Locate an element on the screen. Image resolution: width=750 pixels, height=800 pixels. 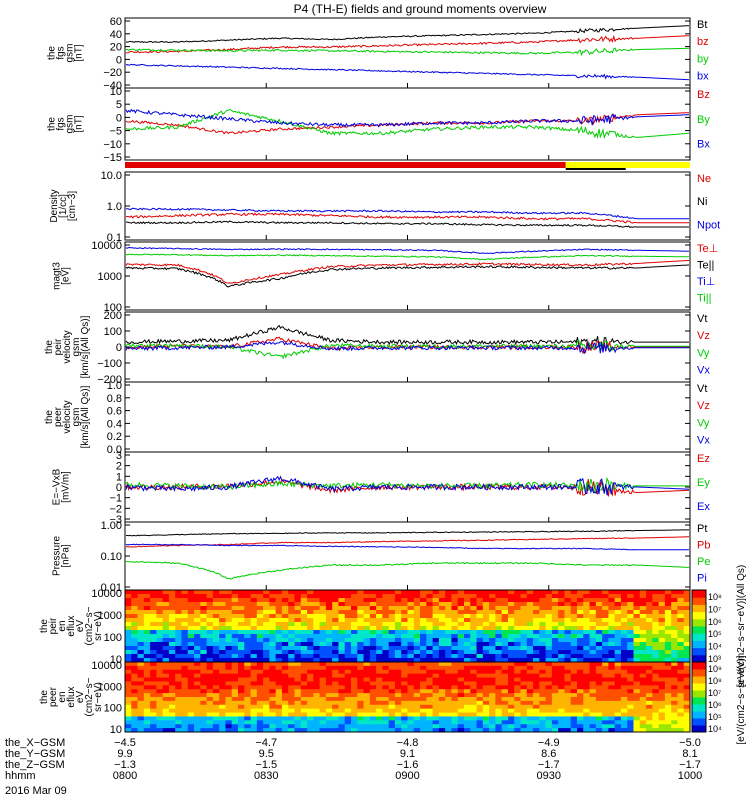
ytick-label: 3 is located at coordinates (119, 456).